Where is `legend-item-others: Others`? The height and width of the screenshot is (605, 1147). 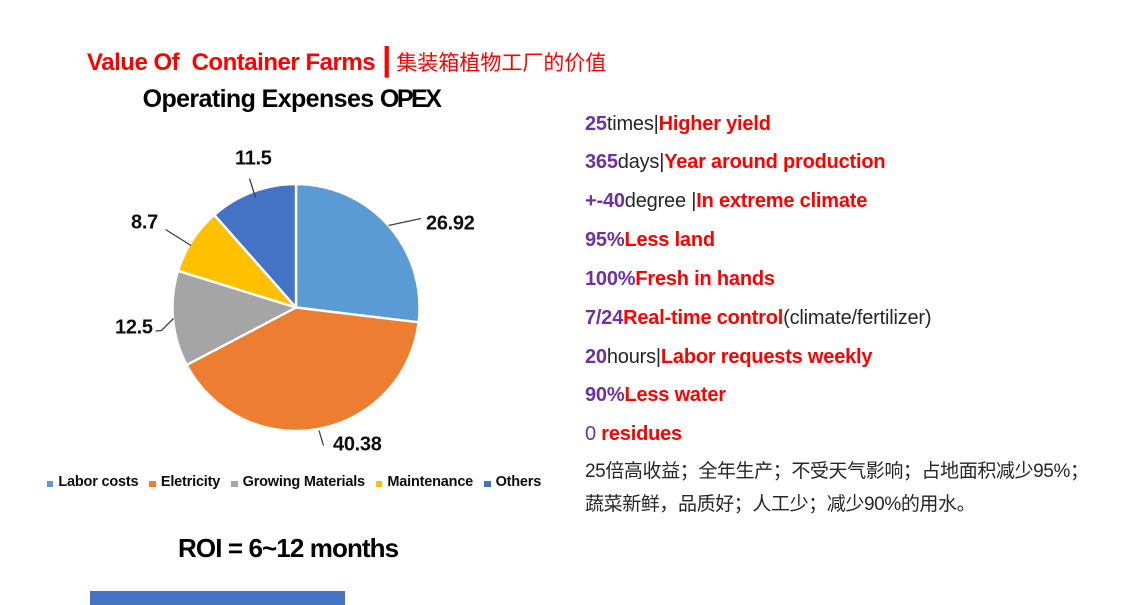
legend-item-others: Others is located at coordinates (512, 482).